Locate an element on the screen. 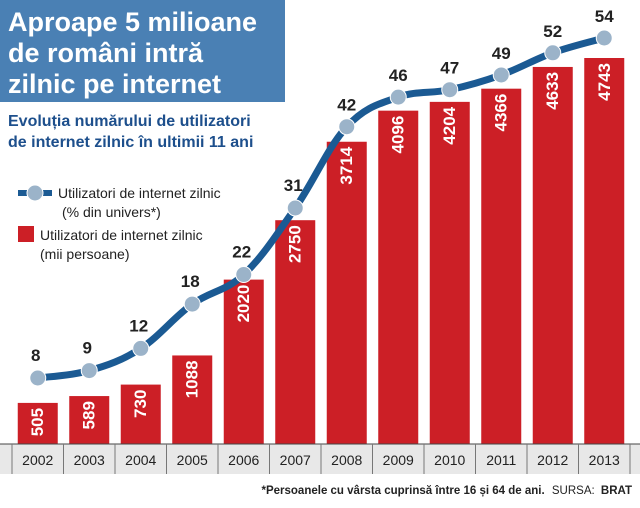 This screenshot has height=508, width=640. line-point-label: 54 is located at coordinates (604, 16).